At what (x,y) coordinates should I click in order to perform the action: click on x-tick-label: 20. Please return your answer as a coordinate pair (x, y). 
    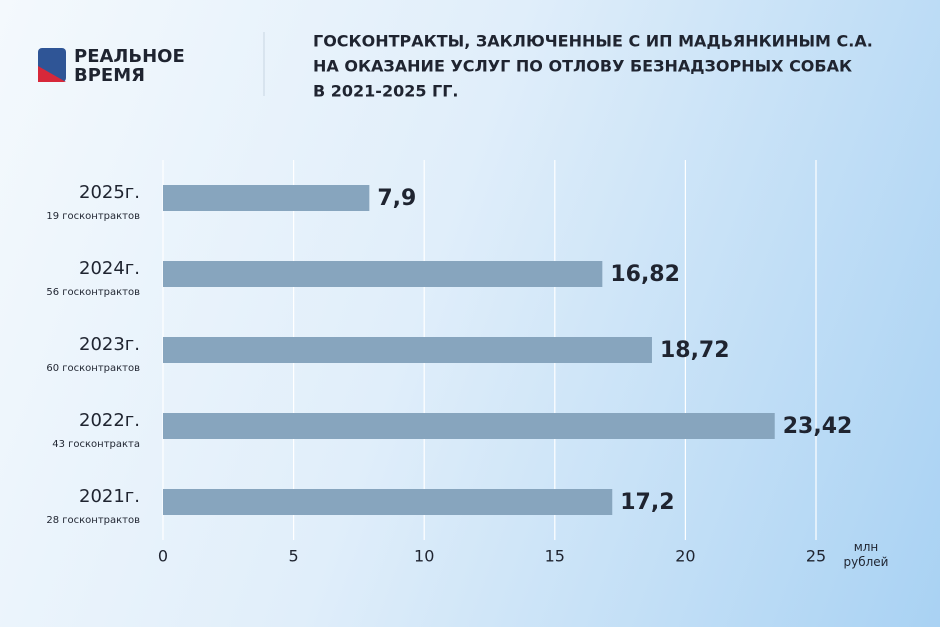
    Looking at the image, I should click on (685, 556).